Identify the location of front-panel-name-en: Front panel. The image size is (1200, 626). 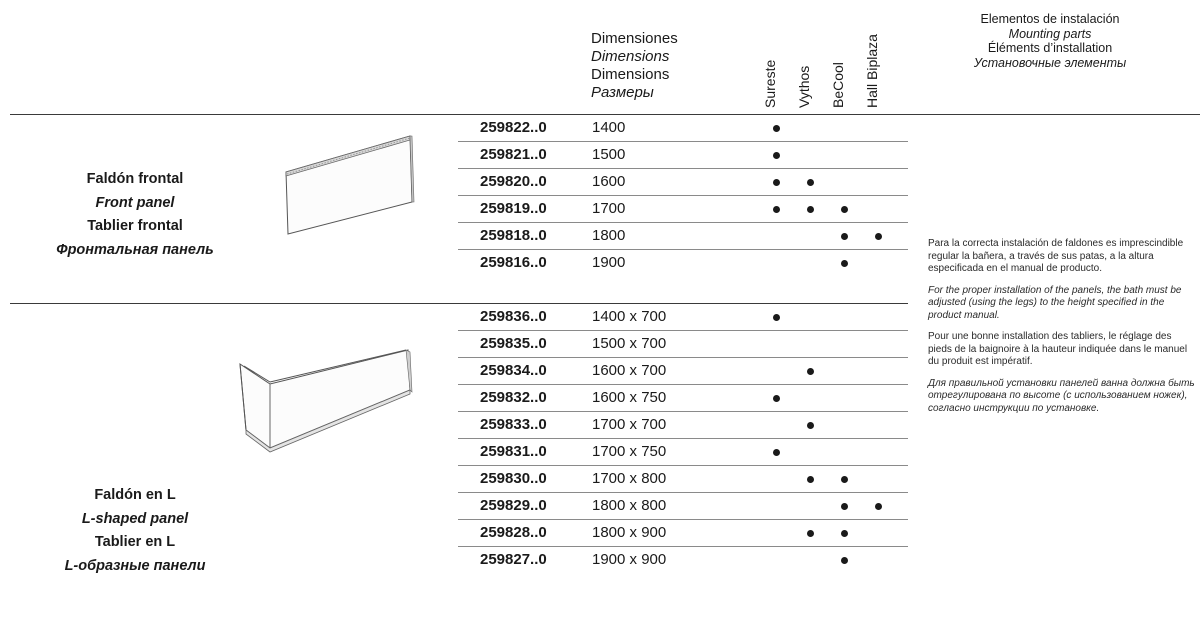
(135, 202).